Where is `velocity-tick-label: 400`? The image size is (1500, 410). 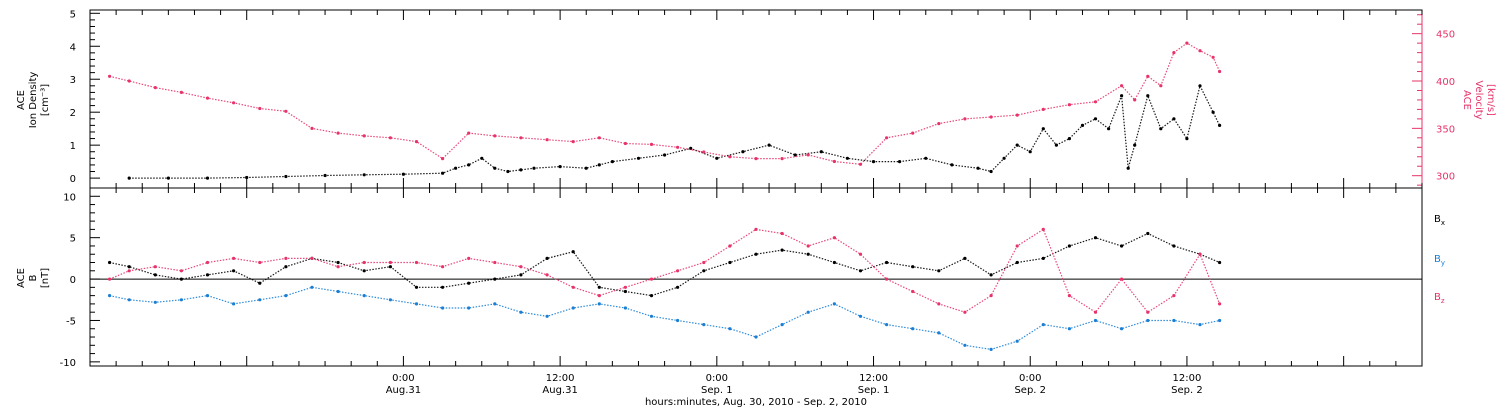
velocity-tick-label: 400 is located at coordinates (1445, 82).